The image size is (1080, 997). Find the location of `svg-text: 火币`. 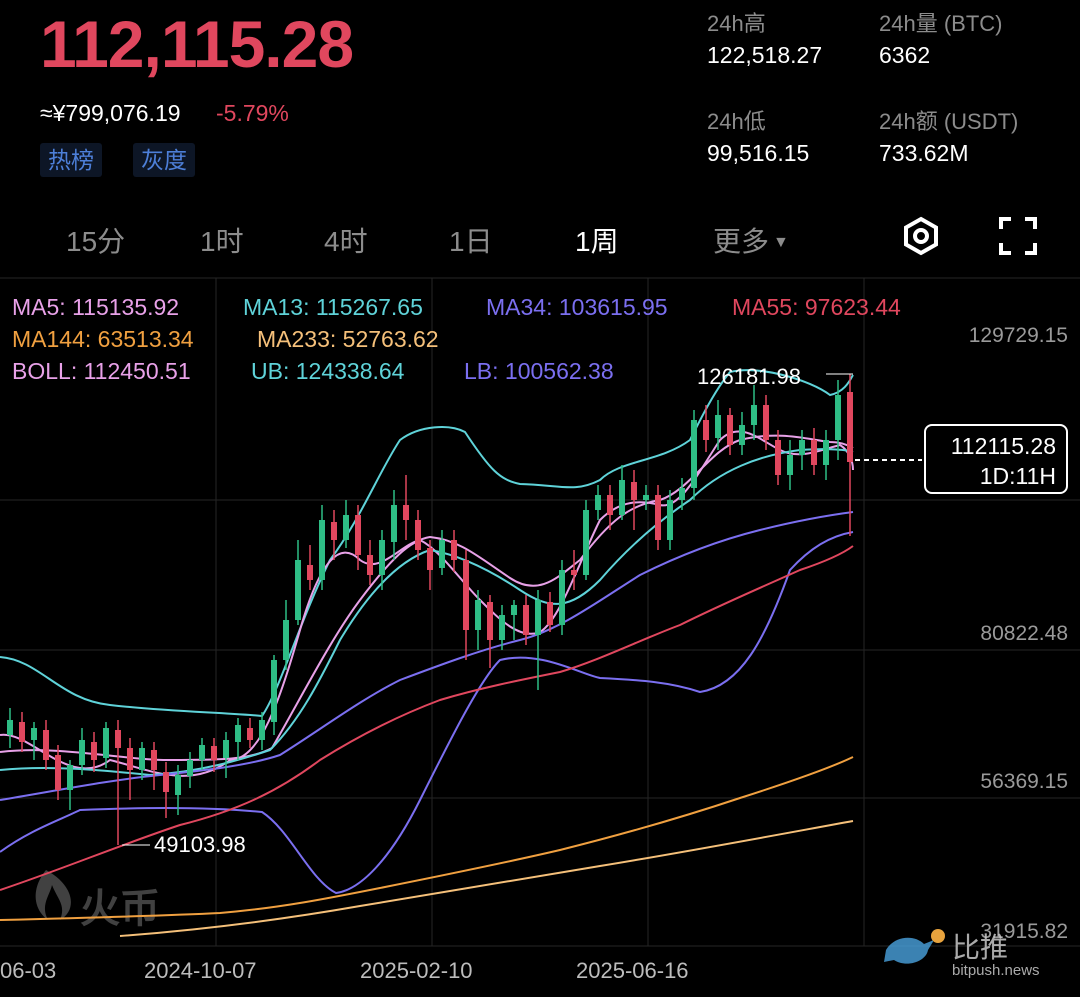

svg-text: 火币 is located at coordinates (120, 909).